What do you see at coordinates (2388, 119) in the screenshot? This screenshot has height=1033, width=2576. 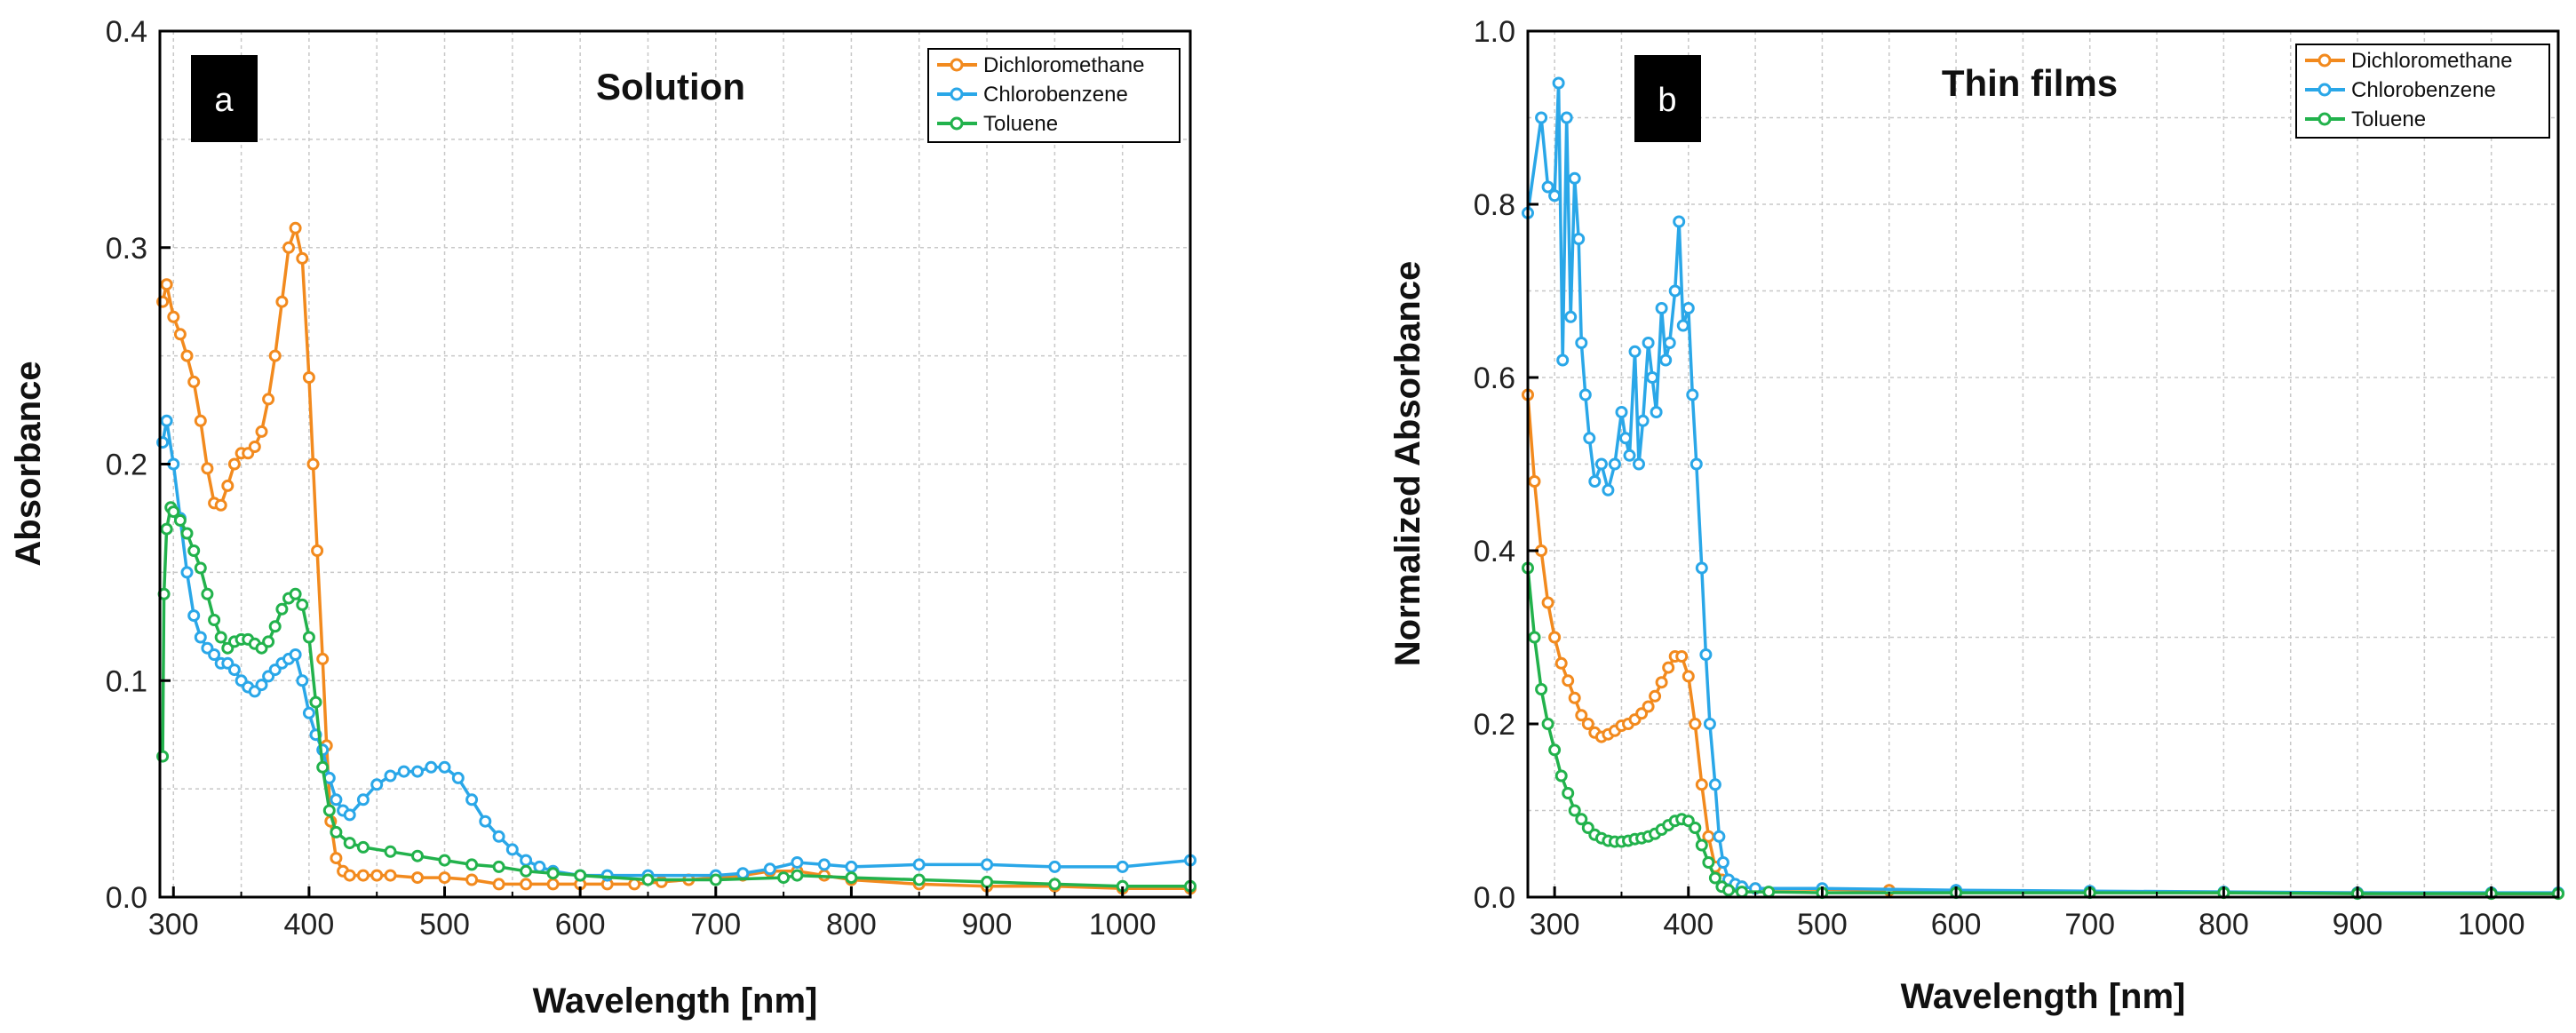 I see `legend-label: Toluene` at bounding box center [2388, 119].